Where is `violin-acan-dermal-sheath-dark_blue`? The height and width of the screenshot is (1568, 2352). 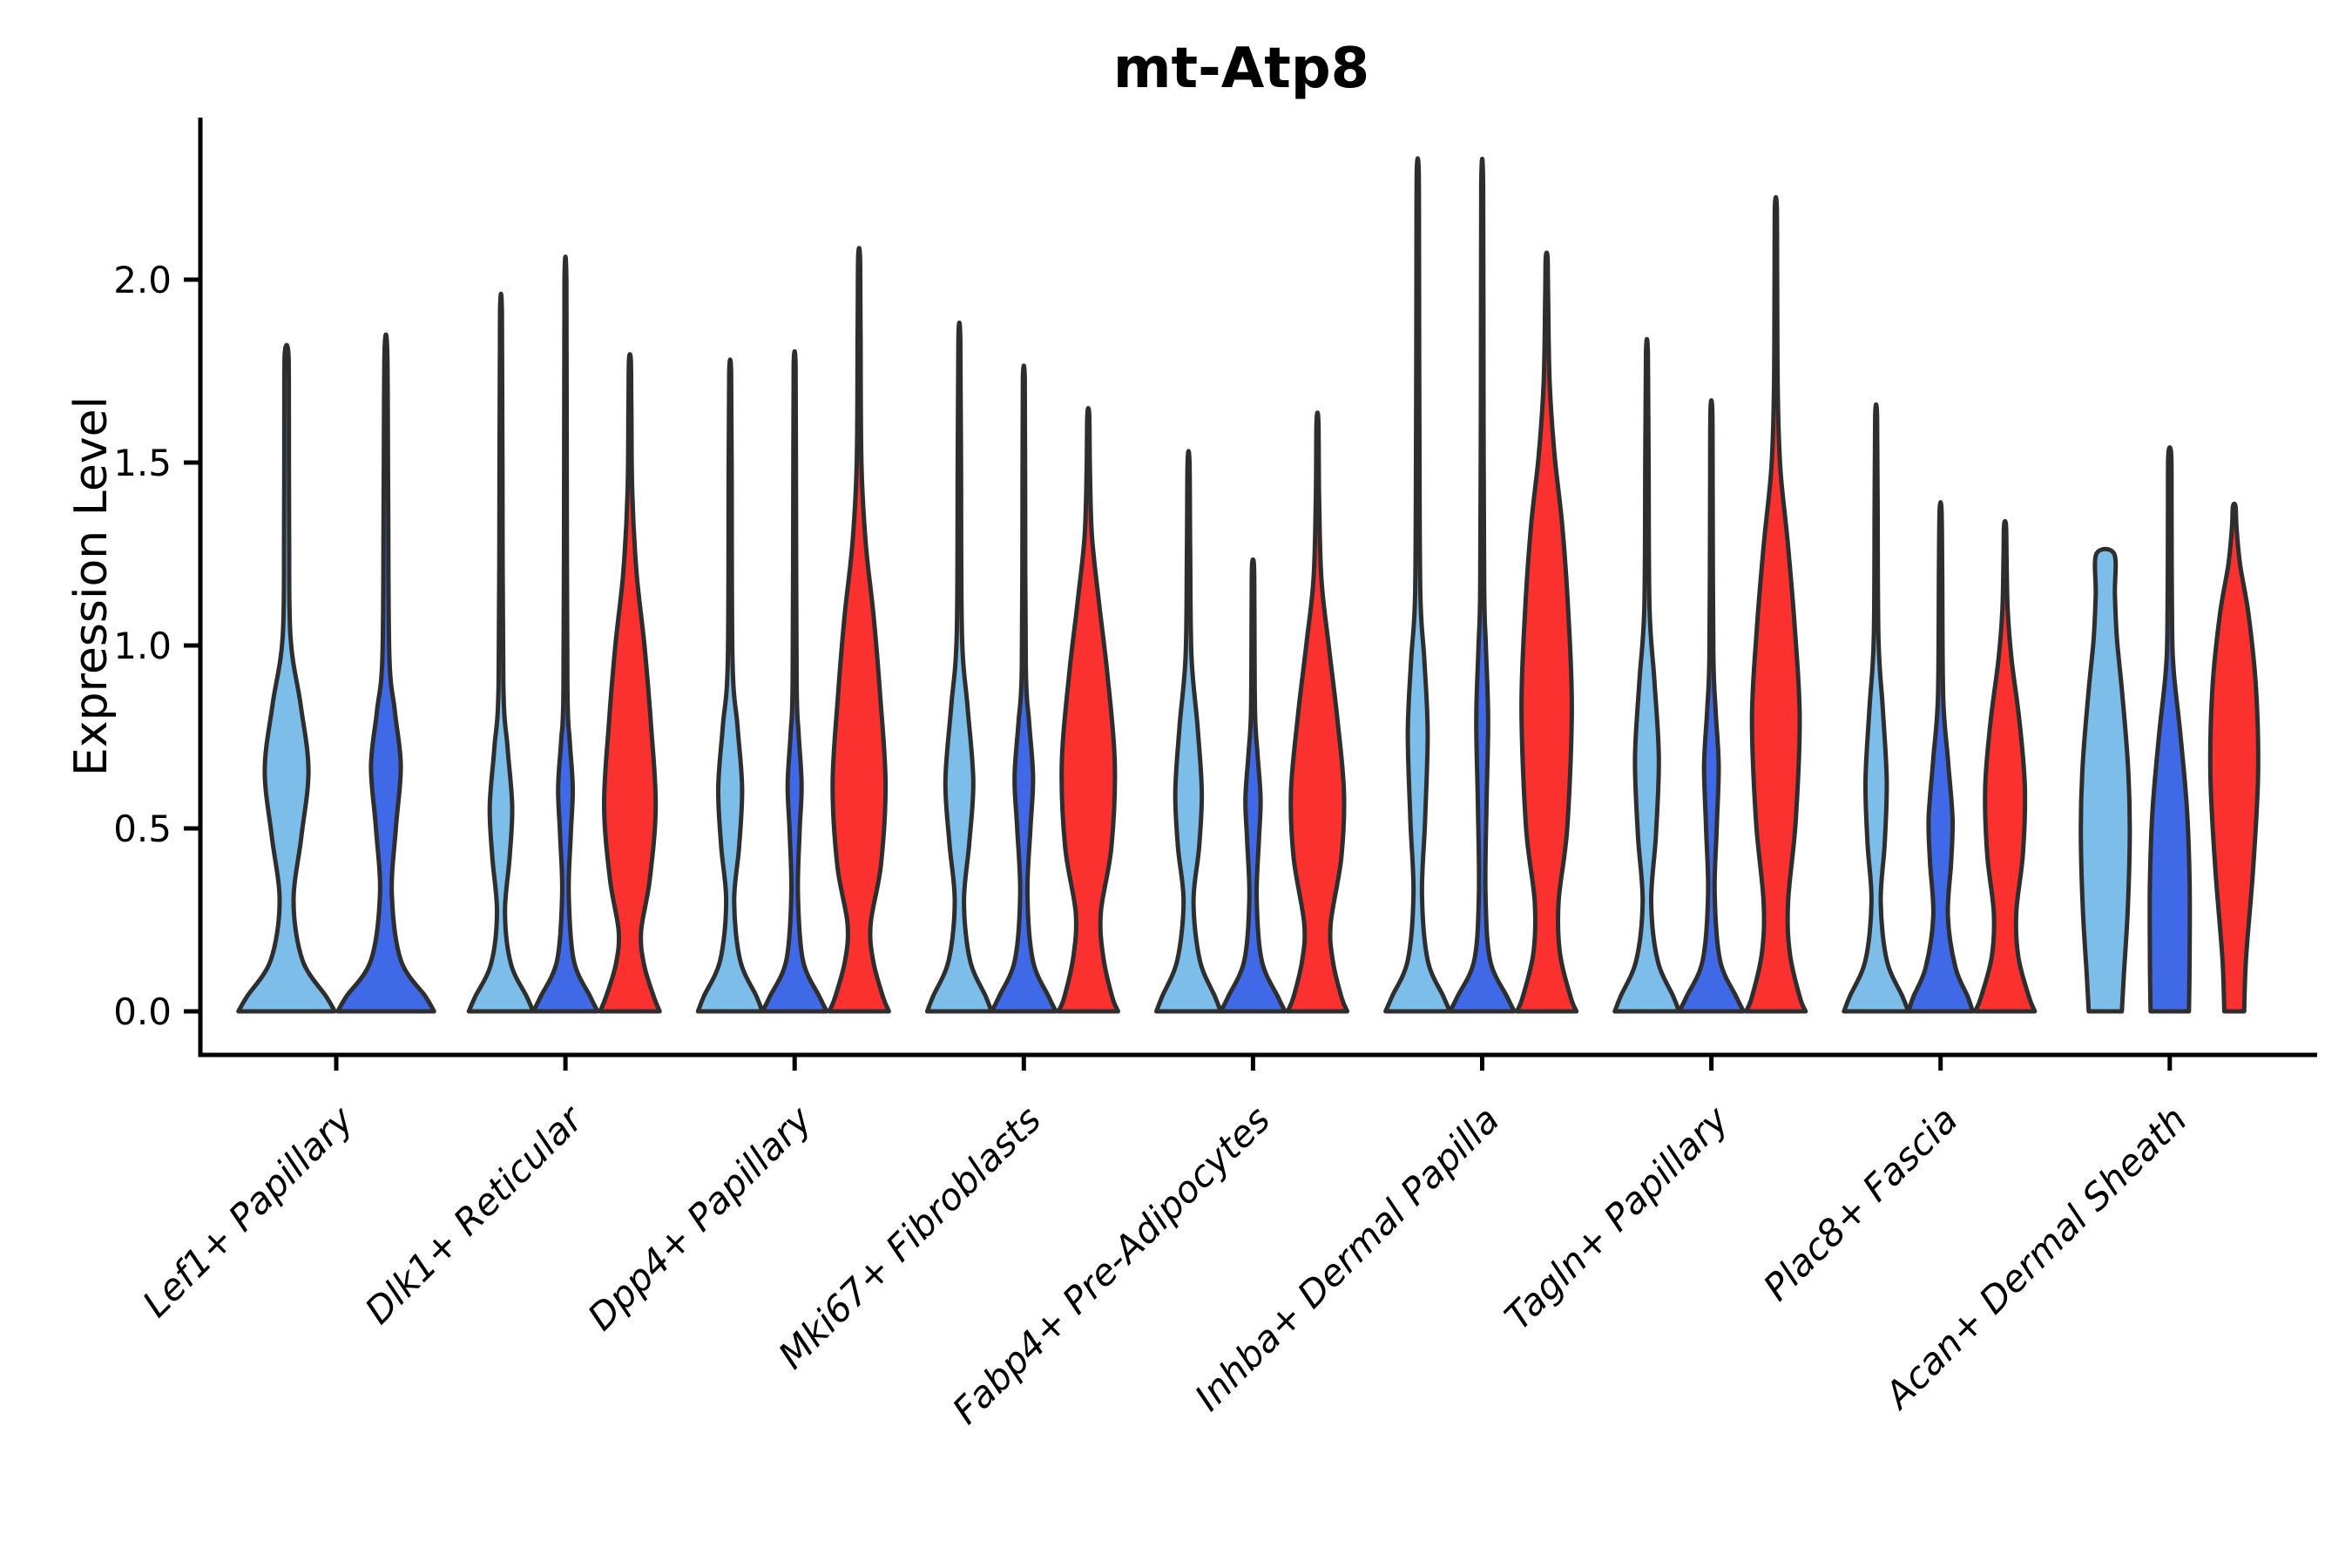 violin-acan-dermal-sheath-dark_blue is located at coordinates (2170, 729).